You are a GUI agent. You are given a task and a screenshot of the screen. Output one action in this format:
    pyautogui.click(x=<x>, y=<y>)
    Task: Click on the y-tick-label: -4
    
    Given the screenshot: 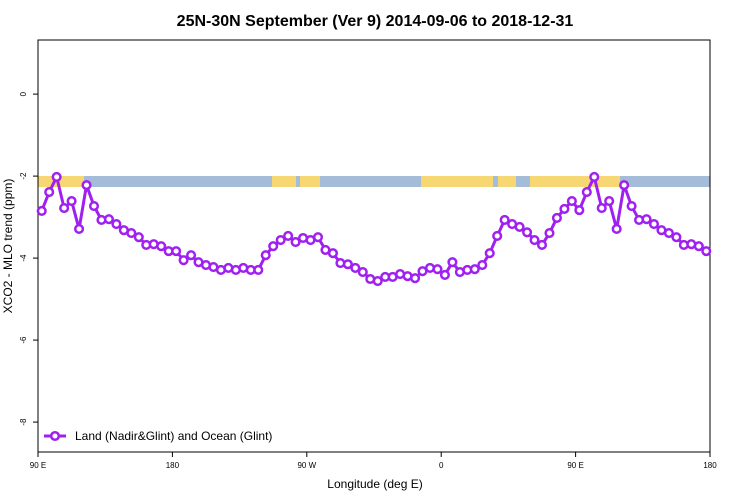 What is the action you would take?
    pyautogui.click(x=23, y=258)
    